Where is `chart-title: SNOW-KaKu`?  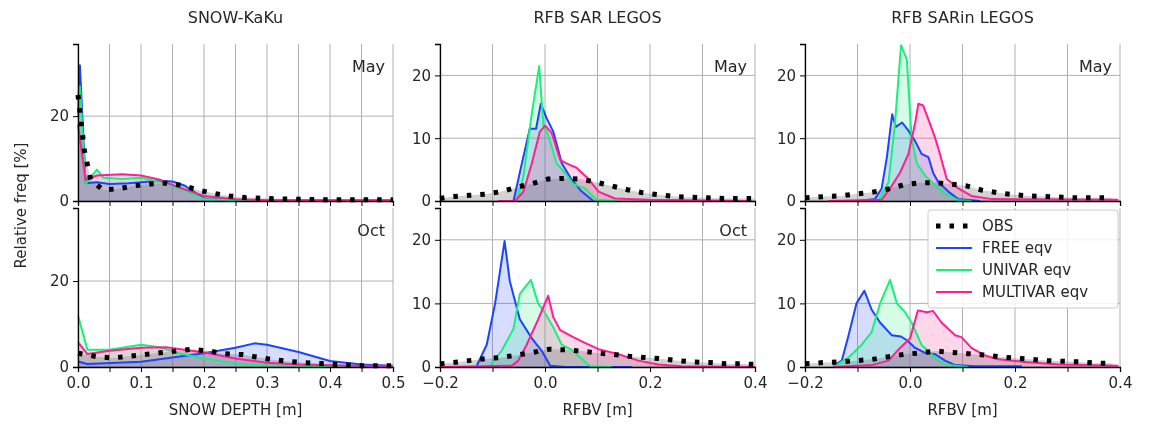 chart-title: SNOW-KaKu is located at coordinates (235, 17).